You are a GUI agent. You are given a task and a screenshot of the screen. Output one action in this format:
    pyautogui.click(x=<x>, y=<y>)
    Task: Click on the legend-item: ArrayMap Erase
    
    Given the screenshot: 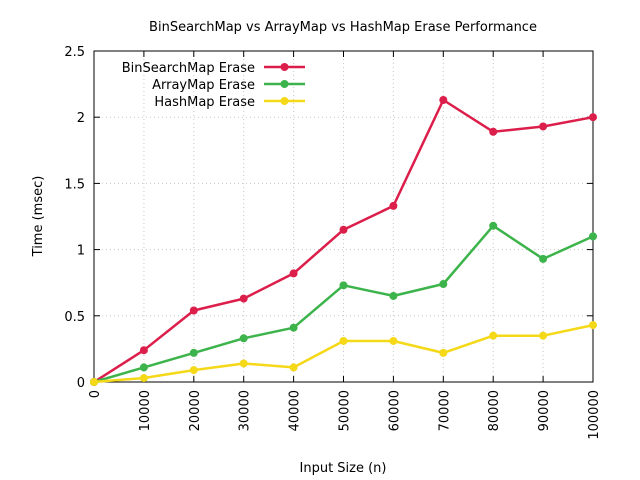 What is the action you would take?
    pyautogui.click(x=228, y=85)
    